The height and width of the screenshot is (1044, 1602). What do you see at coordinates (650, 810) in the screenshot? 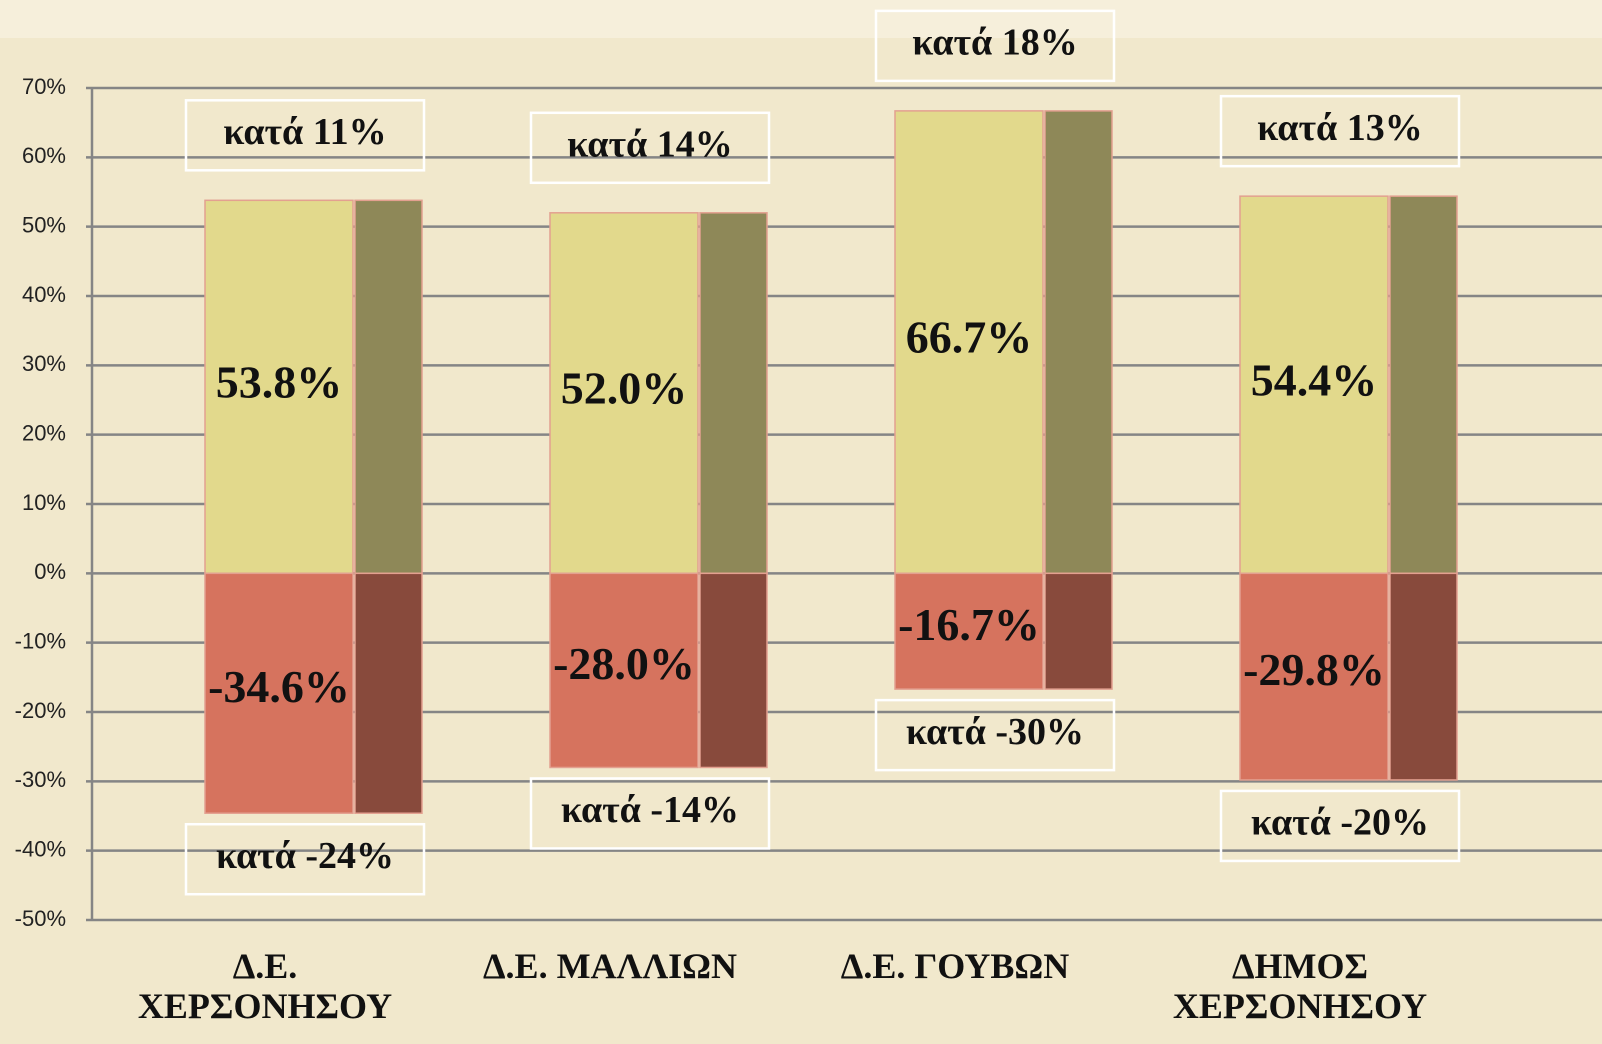
I see `annotation: κατά -14%` at bounding box center [650, 810].